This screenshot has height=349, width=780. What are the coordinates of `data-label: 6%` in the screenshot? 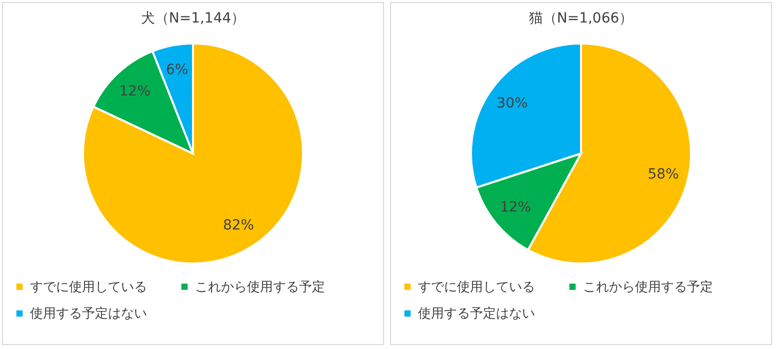 It's located at (177, 70).